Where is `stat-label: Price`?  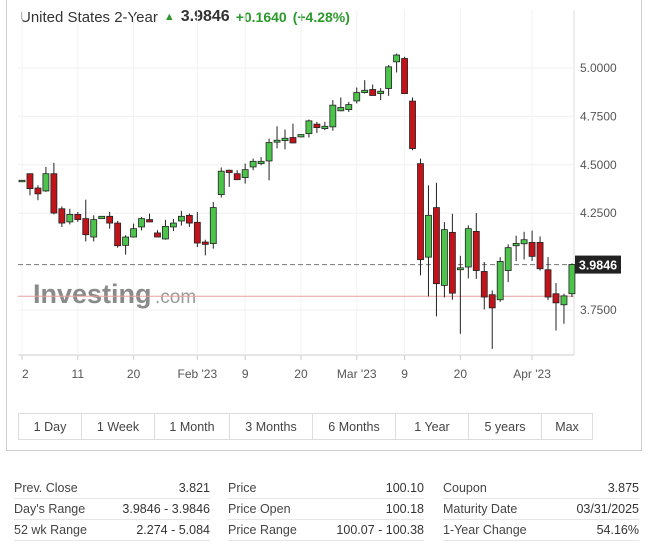
stat-label: Price is located at coordinates (242, 488).